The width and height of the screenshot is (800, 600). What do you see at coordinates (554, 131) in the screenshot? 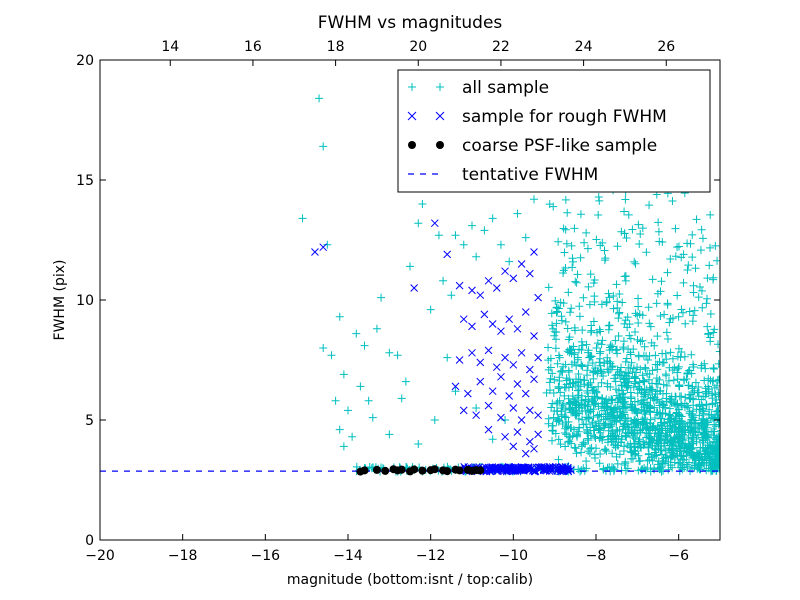
I see `legend-box` at bounding box center [554, 131].